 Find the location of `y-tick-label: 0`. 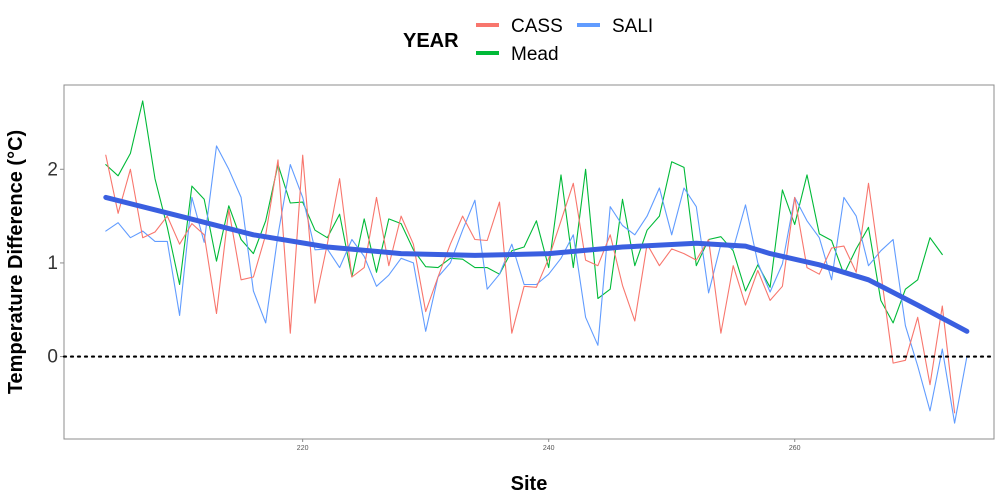

y-tick-label: 0 is located at coordinates (52, 357).